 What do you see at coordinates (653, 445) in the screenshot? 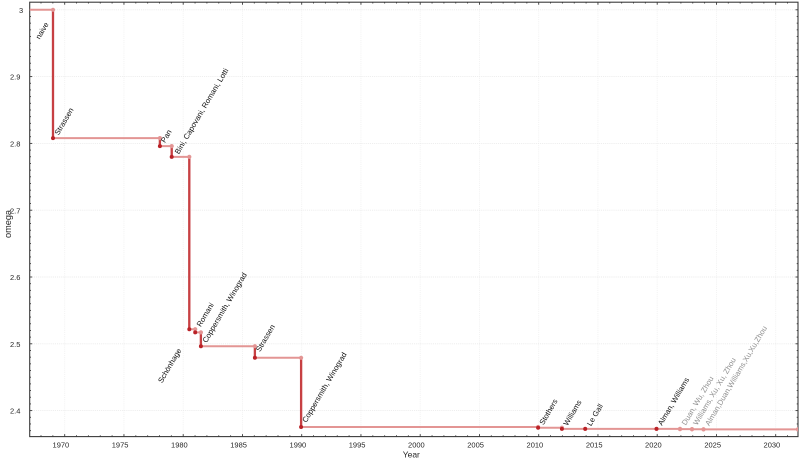
I see `svg-text: 2020` at bounding box center [653, 445].